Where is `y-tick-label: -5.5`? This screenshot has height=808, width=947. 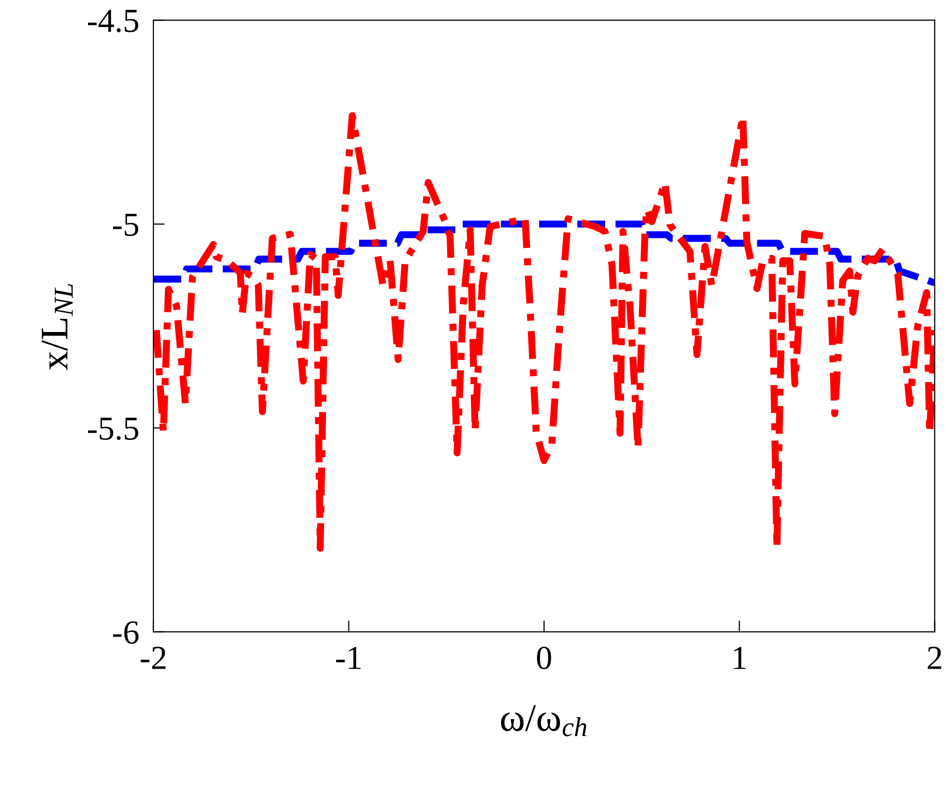 y-tick-label: -5.5 is located at coordinates (113, 429).